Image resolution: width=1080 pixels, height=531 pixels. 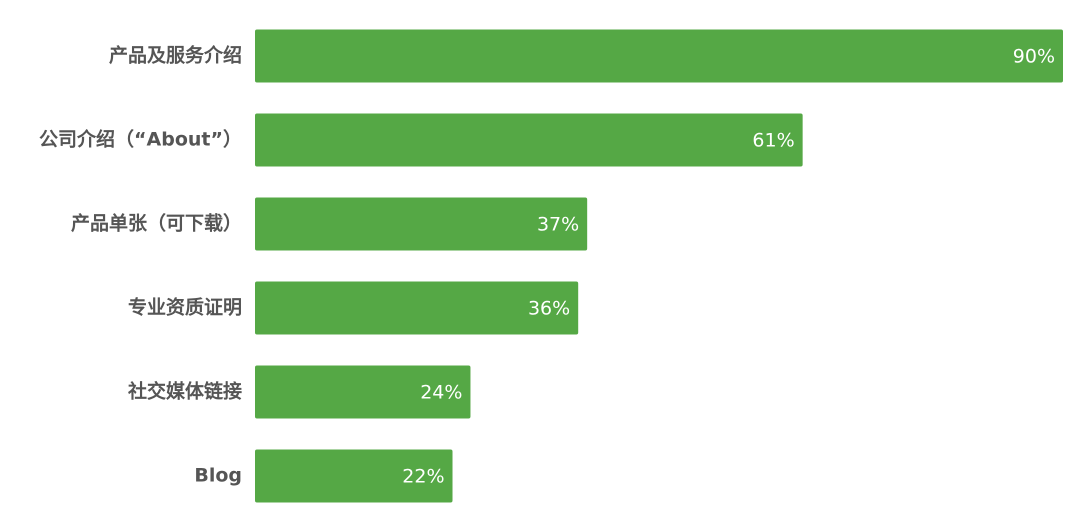 I want to click on value-label: 61%, so click(x=773, y=141).